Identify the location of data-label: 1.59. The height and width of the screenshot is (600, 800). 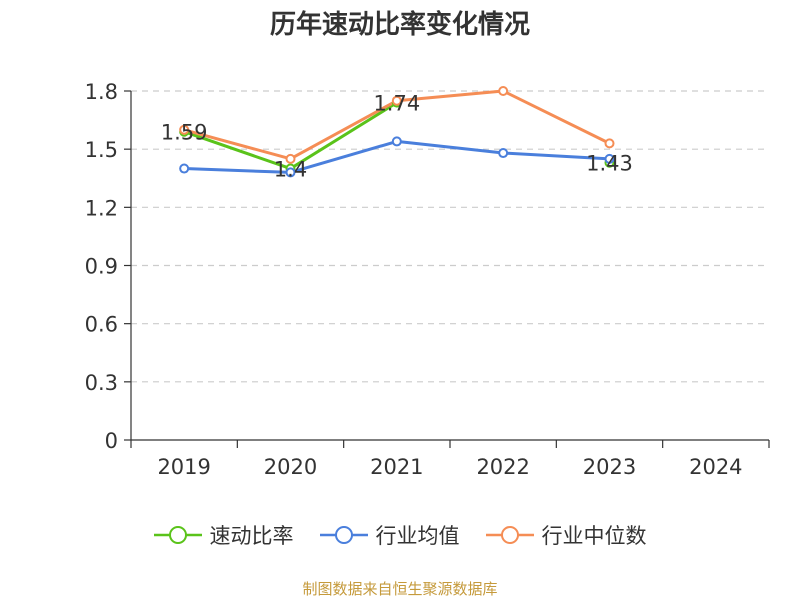
(184, 133).